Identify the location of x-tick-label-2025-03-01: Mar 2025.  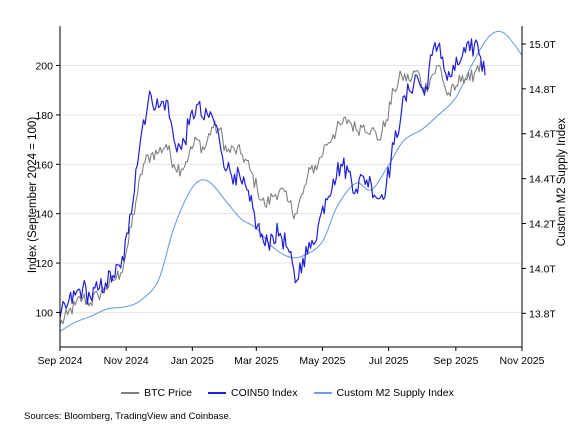
(256, 361).